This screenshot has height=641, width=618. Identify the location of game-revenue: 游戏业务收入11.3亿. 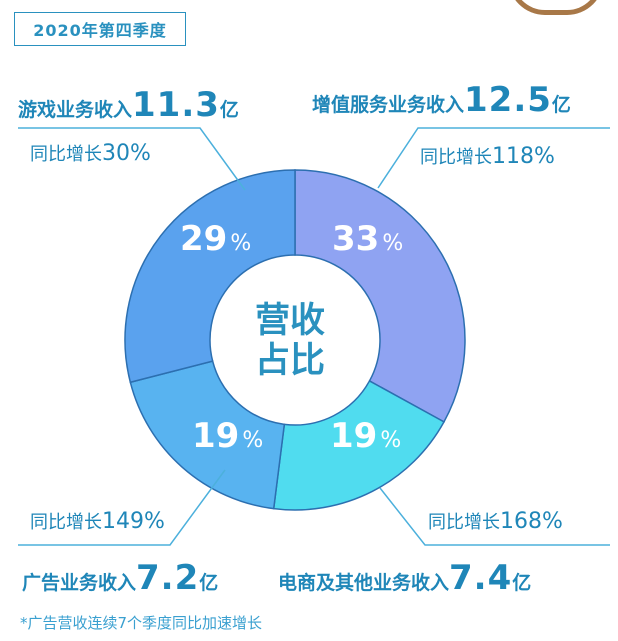
(128, 105).